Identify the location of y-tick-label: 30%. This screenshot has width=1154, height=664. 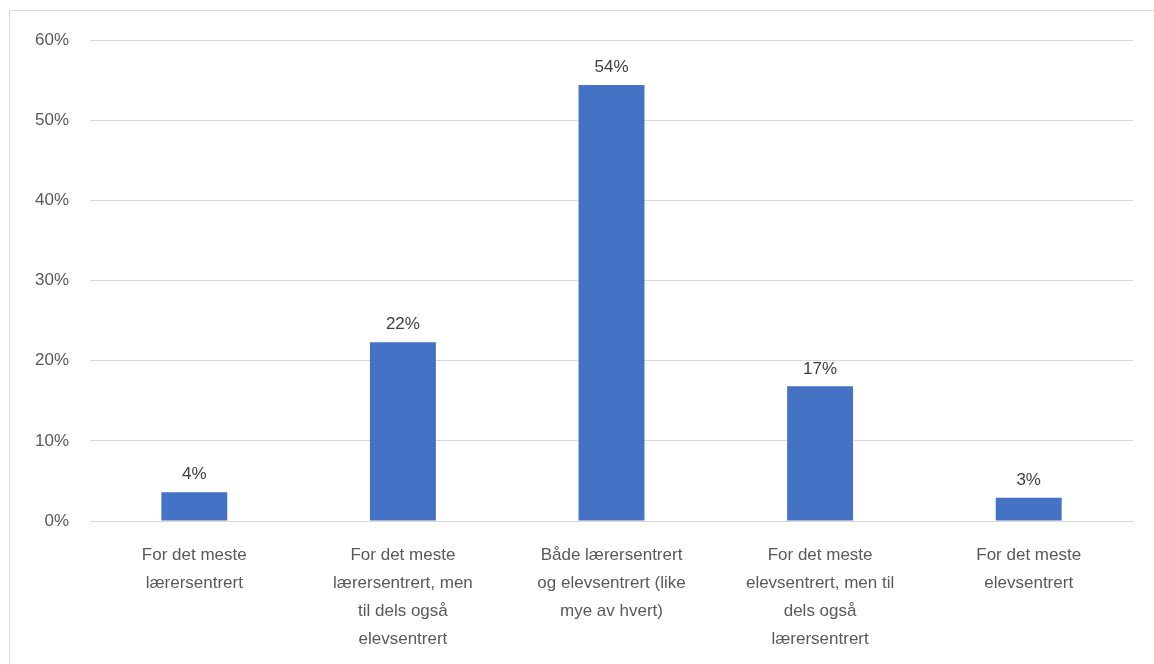
(51, 280).